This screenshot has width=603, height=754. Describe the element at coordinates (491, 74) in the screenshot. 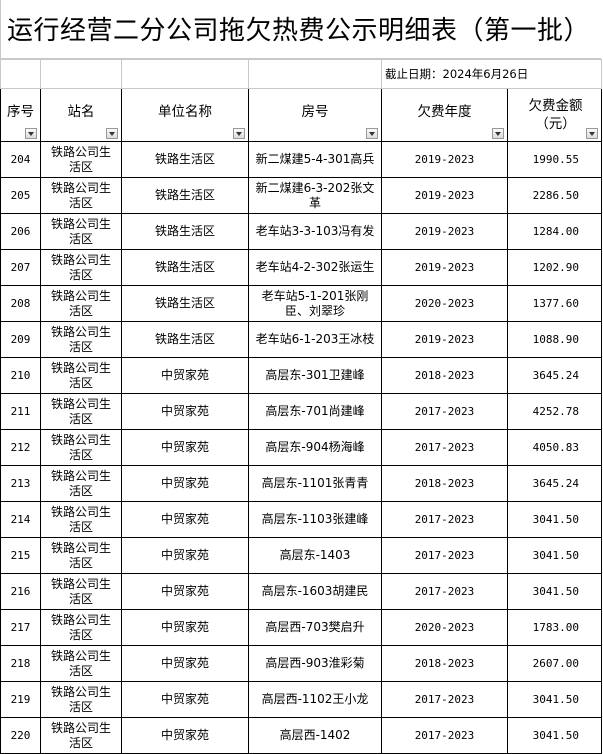

I see `cutoff-date: 截止日期：2024年6月26日` at that location.